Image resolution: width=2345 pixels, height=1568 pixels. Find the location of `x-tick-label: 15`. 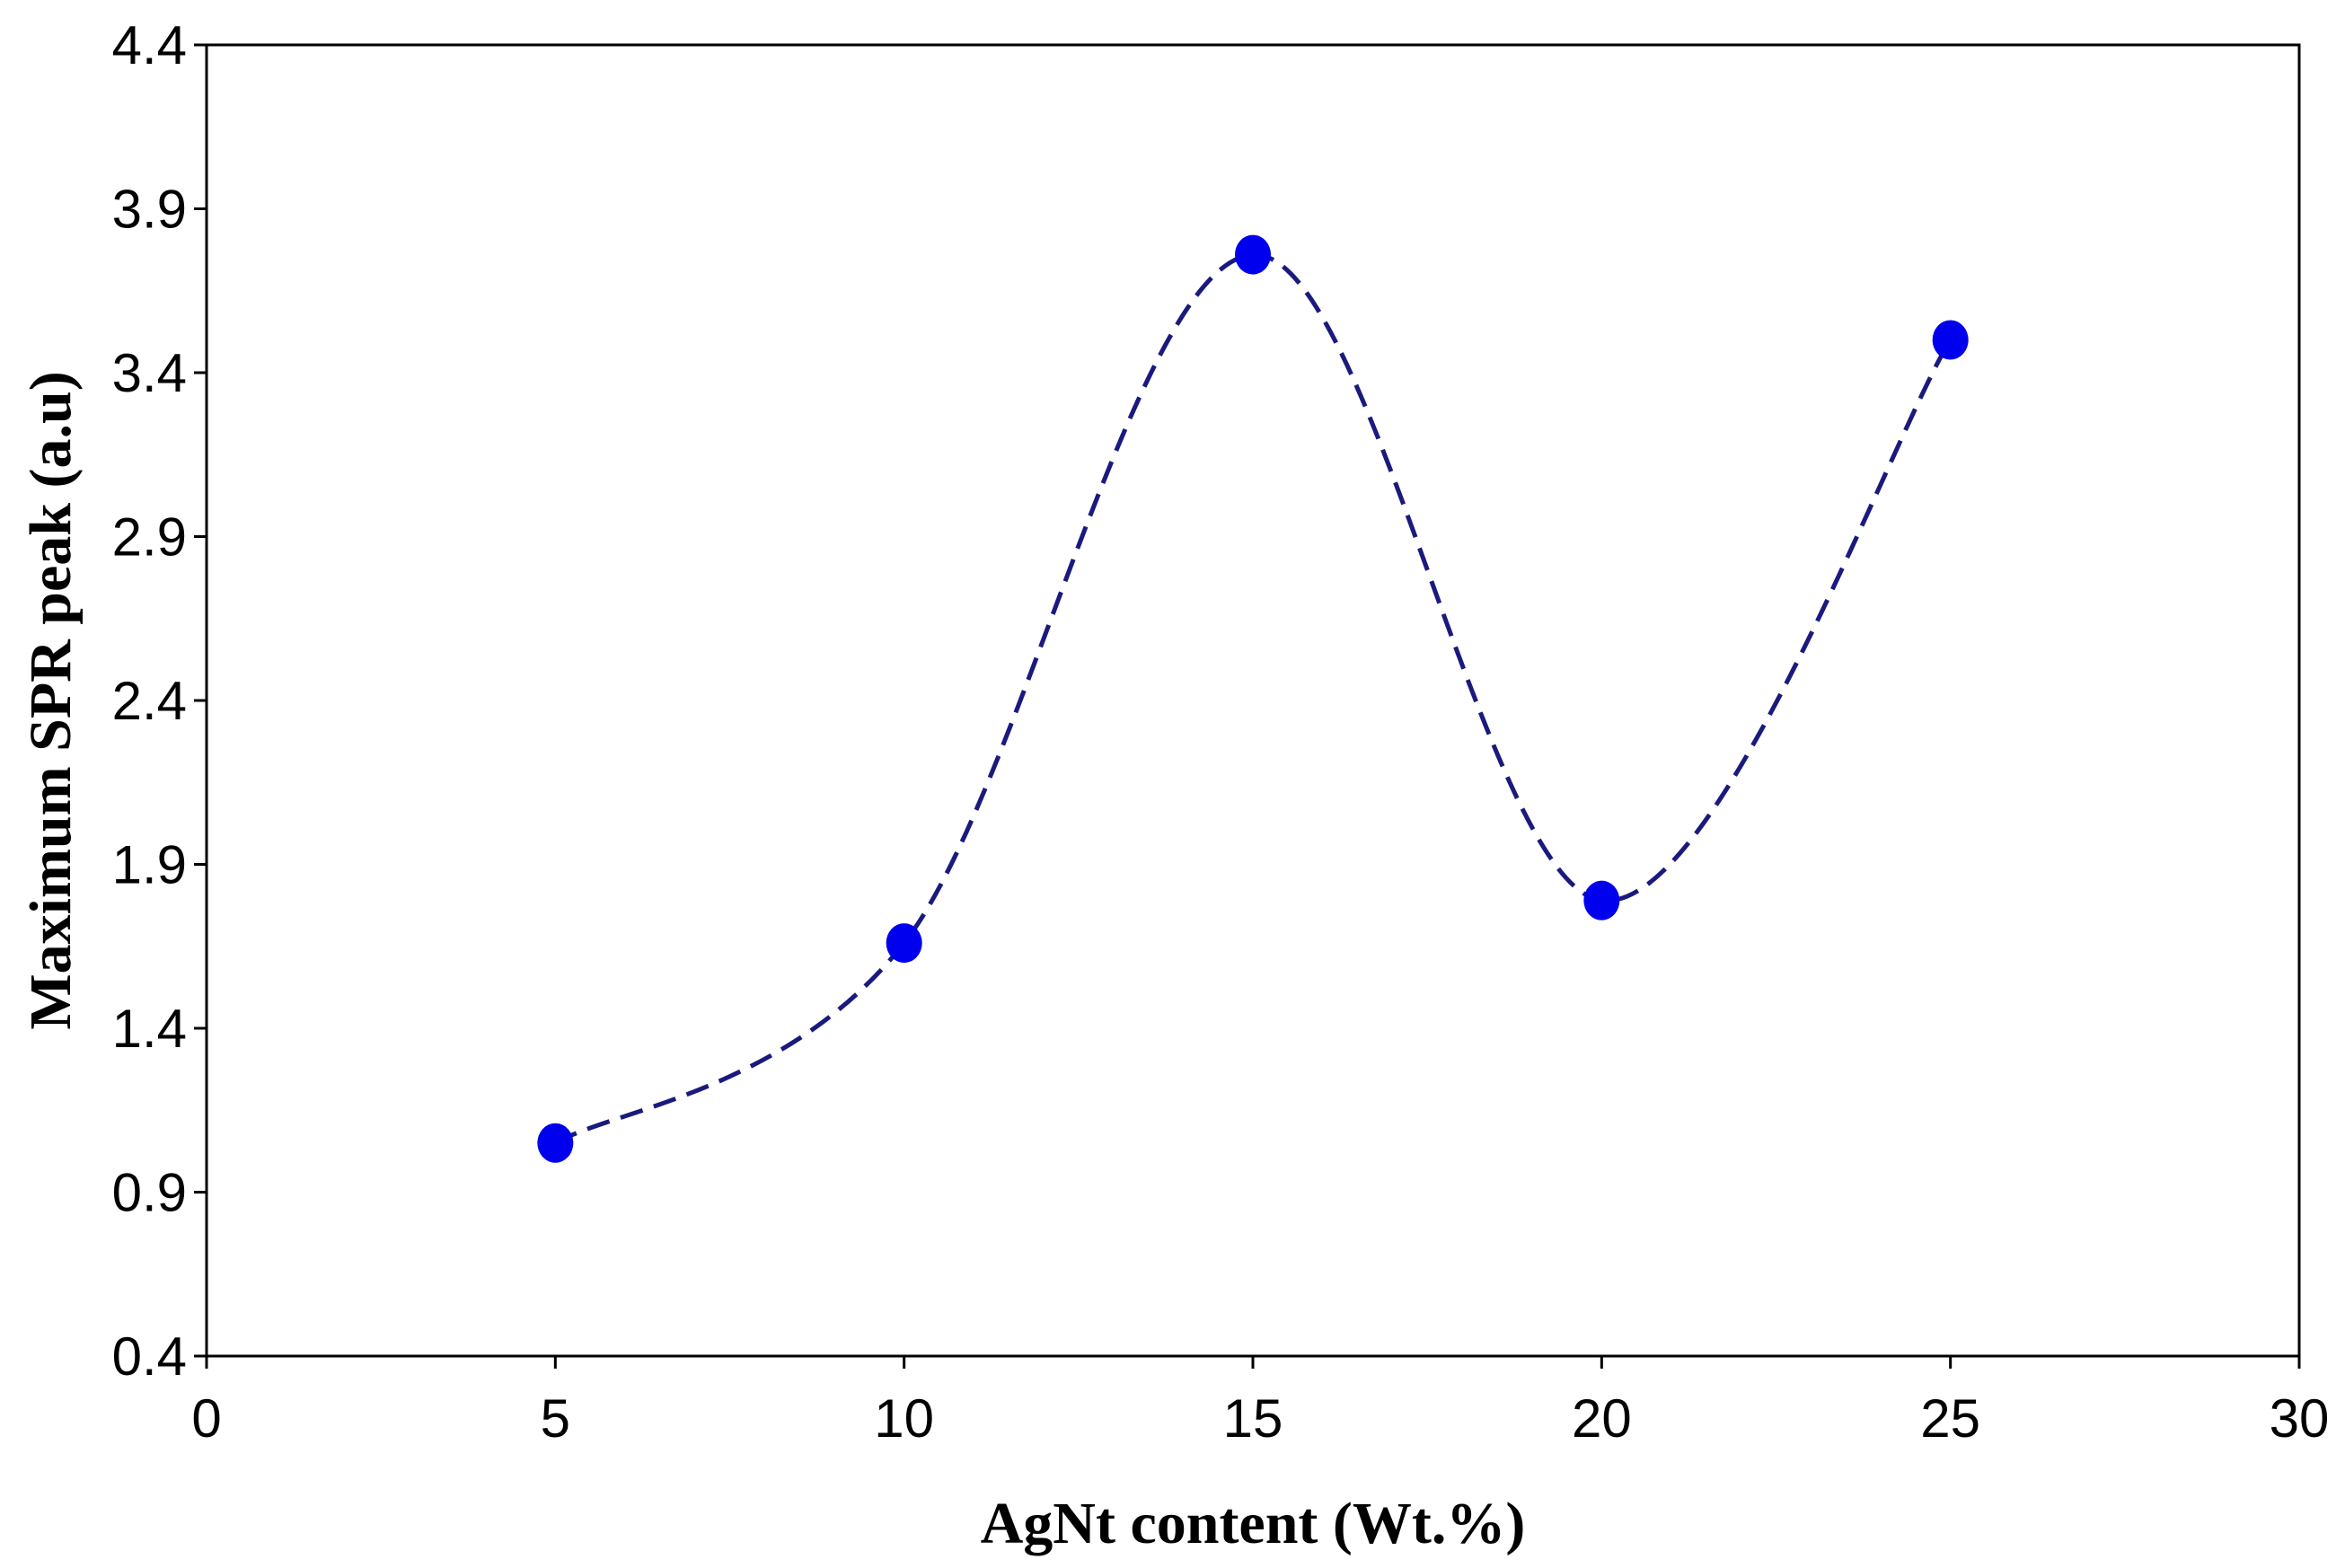

x-tick-label: 15 is located at coordinates (1253, 1418).